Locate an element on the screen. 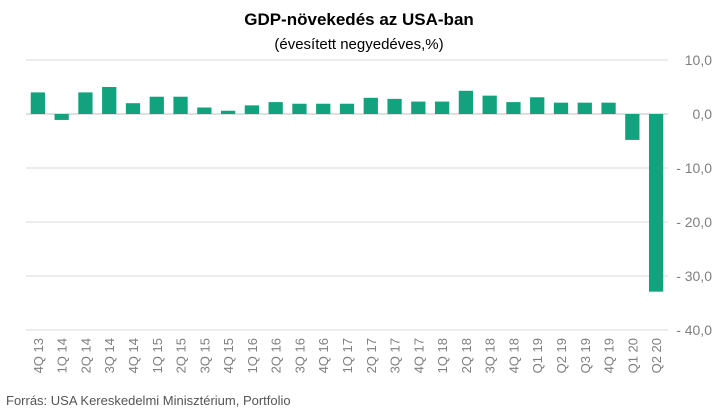 This screenshot has height=415, width=718. x-tick-label: 4Q 13 is located at coordinates (38, 355).